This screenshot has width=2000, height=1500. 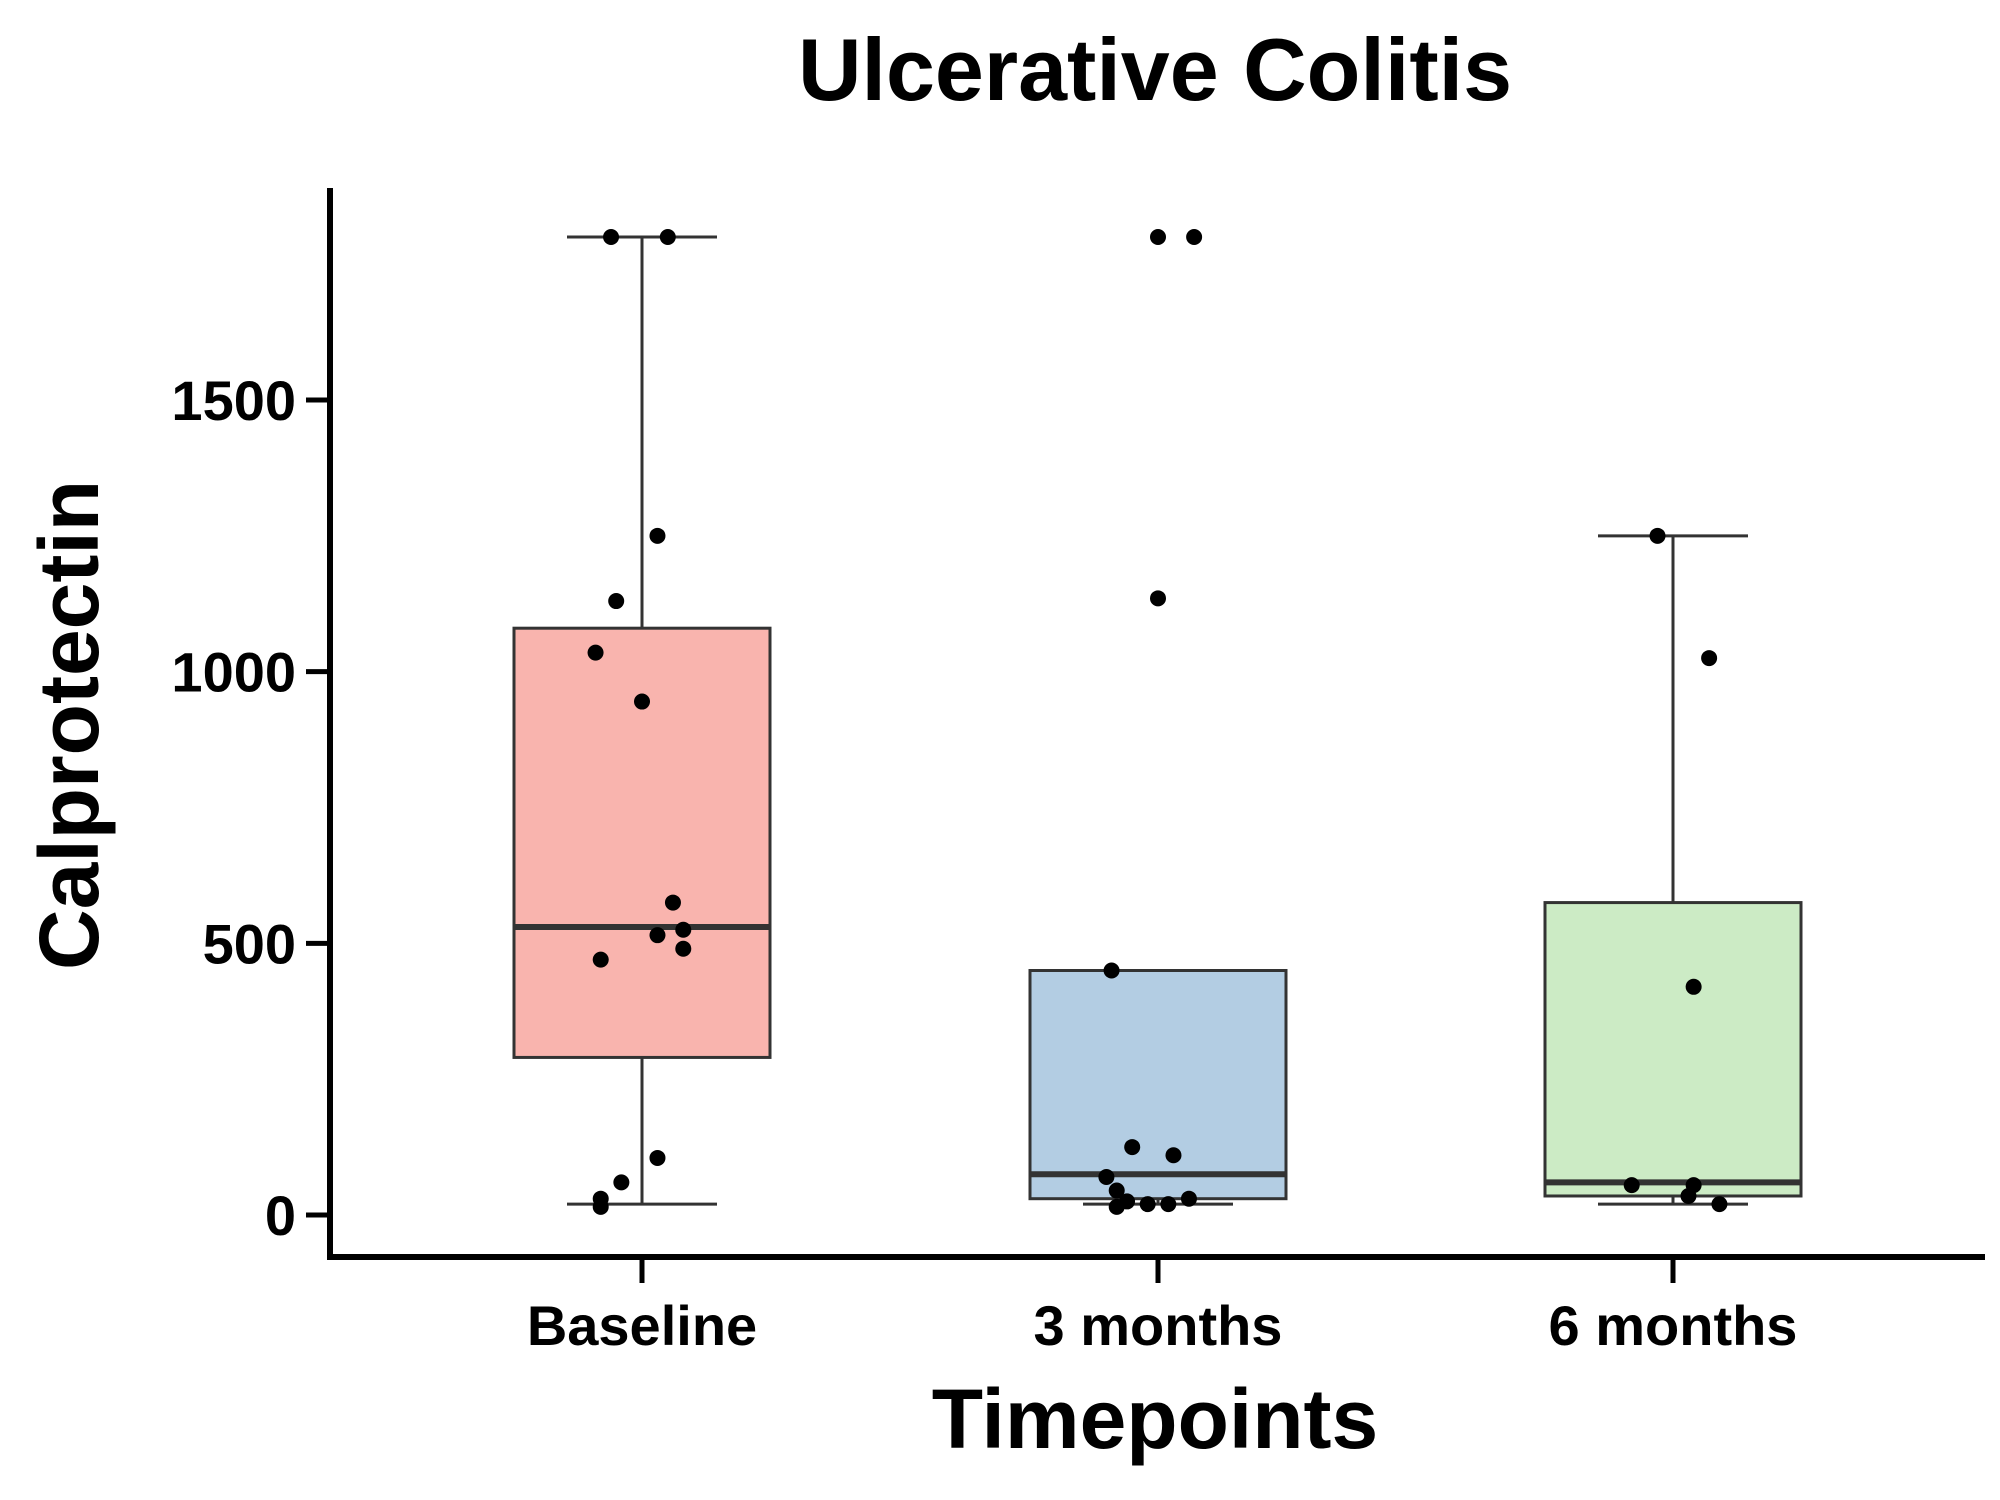 What do you see at coordinates (233, 672) in the screenshot?
I see `y-tick-label: 1000` at bounding box center [233, 672].